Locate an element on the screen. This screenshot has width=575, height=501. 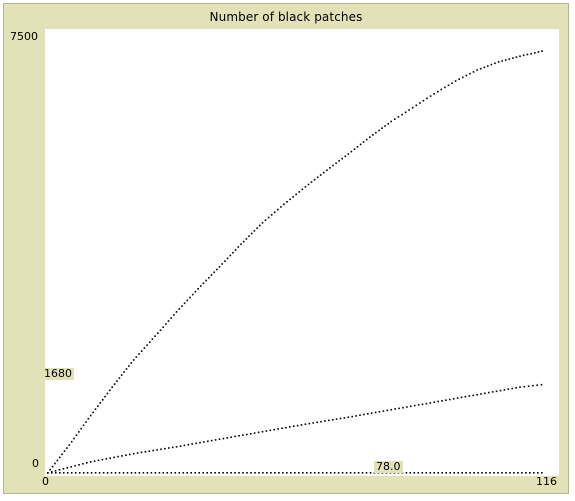
x-axis-min-label: 0 is located at coordinates (45, 481).